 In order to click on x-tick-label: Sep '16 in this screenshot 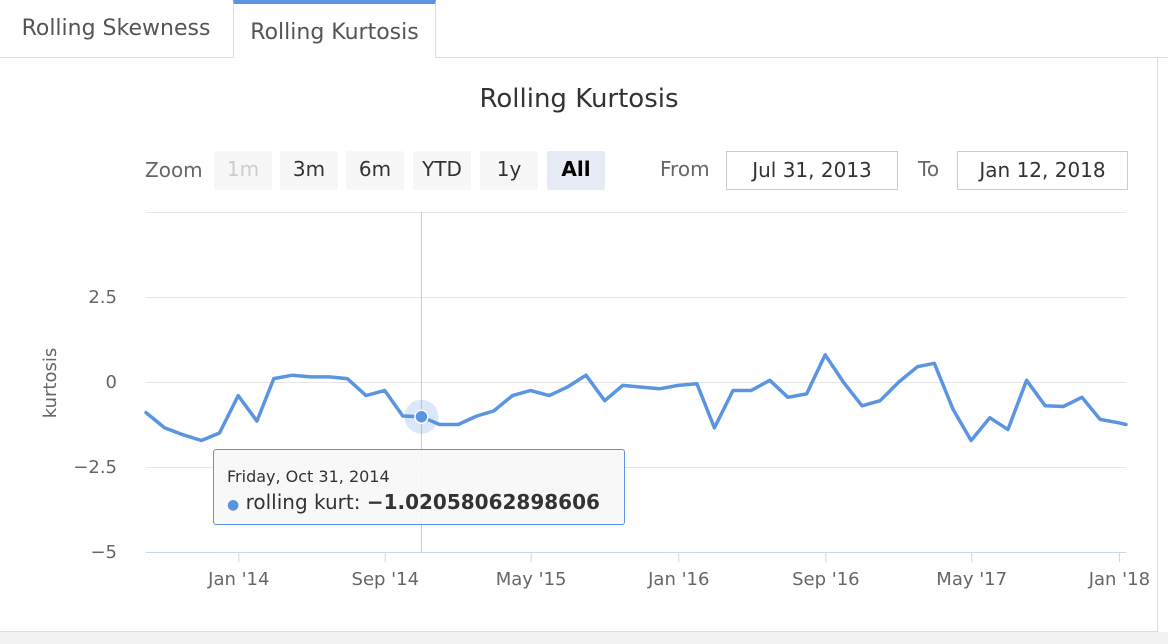, I will do `click(826, 579)`.